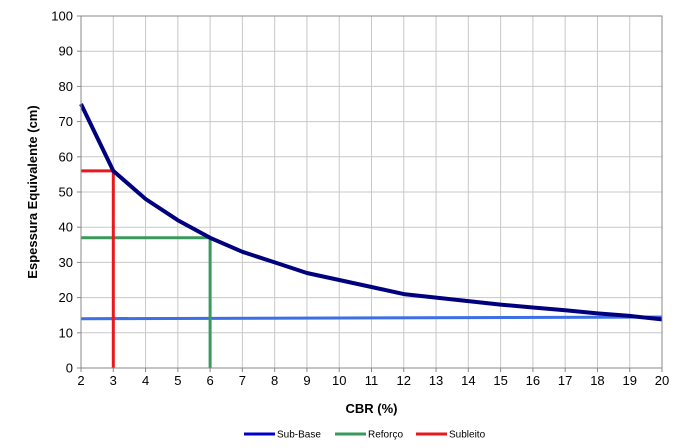 Image resolution: width=674 pixels, height=448 pixels. What do you see at coordinates (468, 380) in the screenshot?
I see `x-tick-label: 14` at bounding box center [468, 380].